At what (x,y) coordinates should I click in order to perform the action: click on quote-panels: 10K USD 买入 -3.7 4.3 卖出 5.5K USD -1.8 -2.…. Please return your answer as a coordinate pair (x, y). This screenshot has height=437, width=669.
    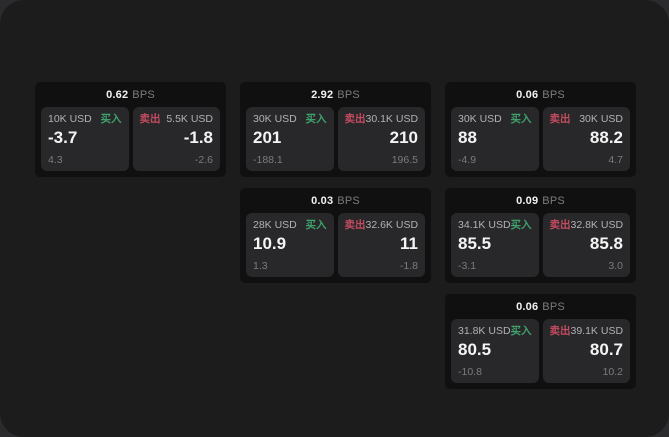
    Looking at the image, I should click on (130, 139).